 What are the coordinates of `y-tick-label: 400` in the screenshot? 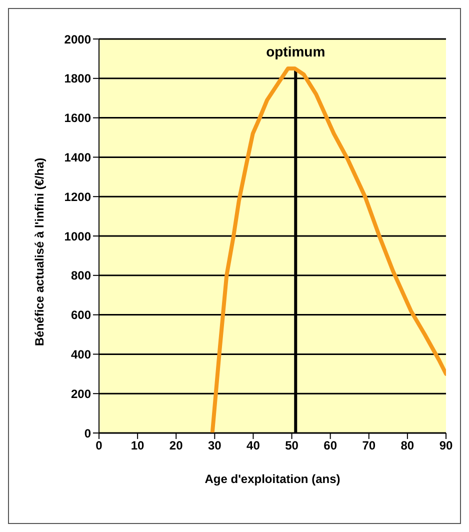 It's located at (81, 354).